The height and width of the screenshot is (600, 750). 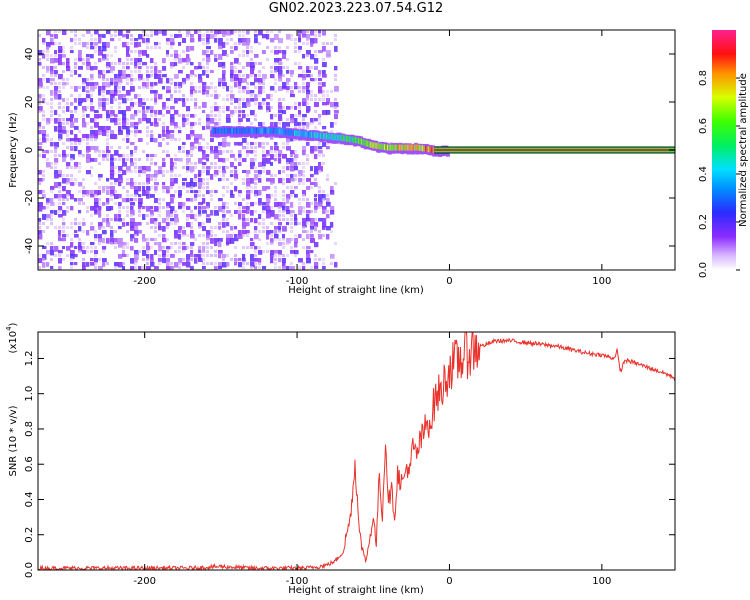 I want to click on colorbar-ticks: 0.0 0.2 0.4 0.6 0.8, so click(x=719, y=174).